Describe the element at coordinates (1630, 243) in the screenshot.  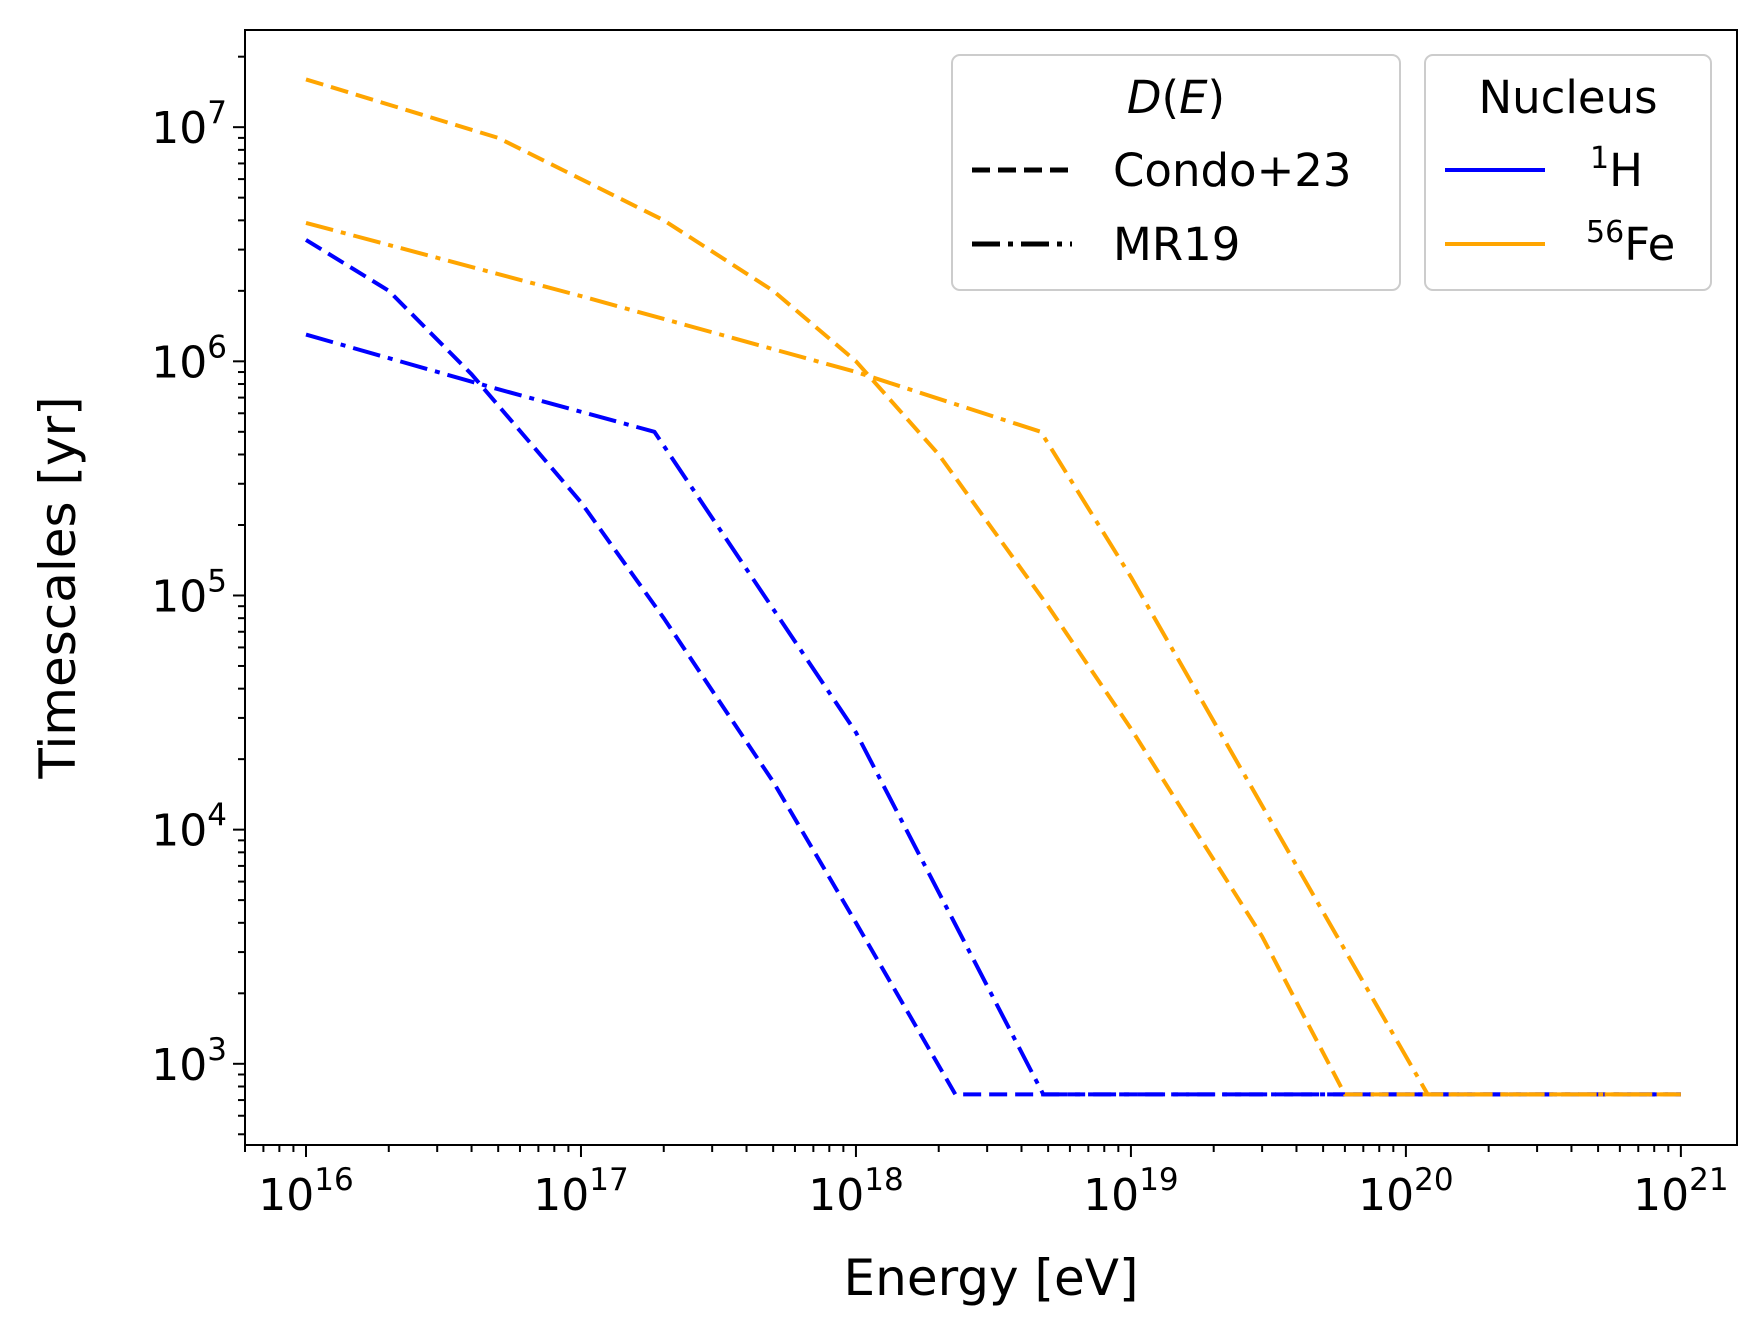
I see `legend-label-iron: 56Fe` at that location.